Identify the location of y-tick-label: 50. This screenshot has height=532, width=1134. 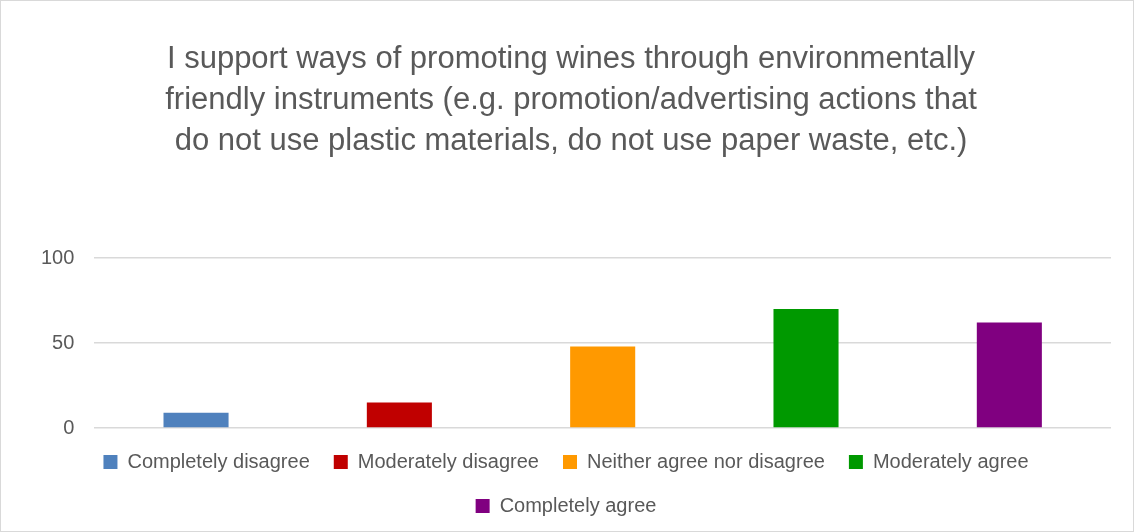
(63, 341).